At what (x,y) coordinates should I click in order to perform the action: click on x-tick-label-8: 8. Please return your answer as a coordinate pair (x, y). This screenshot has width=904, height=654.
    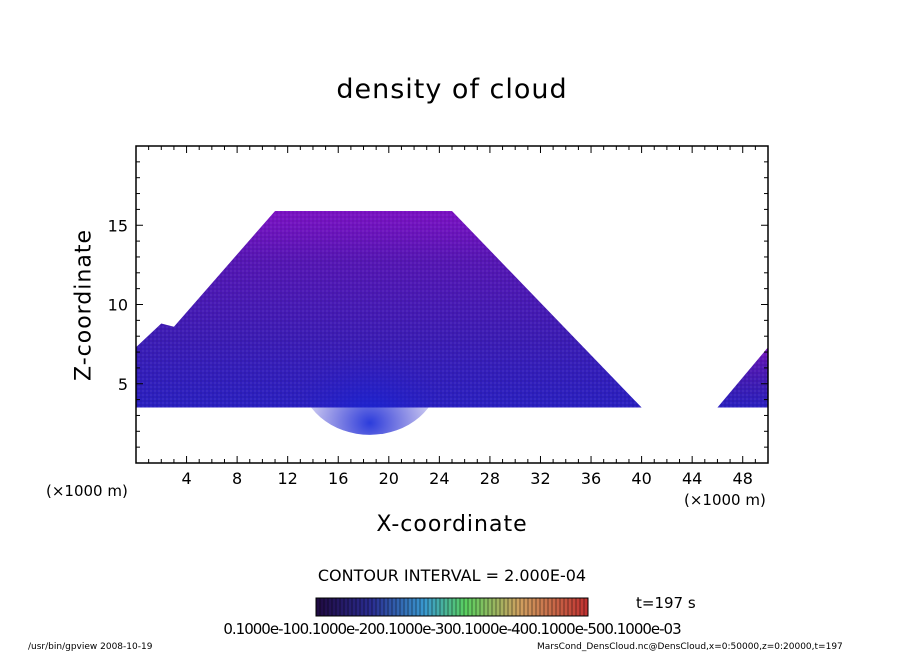
    Looking at the image, I should click on (237, 478).